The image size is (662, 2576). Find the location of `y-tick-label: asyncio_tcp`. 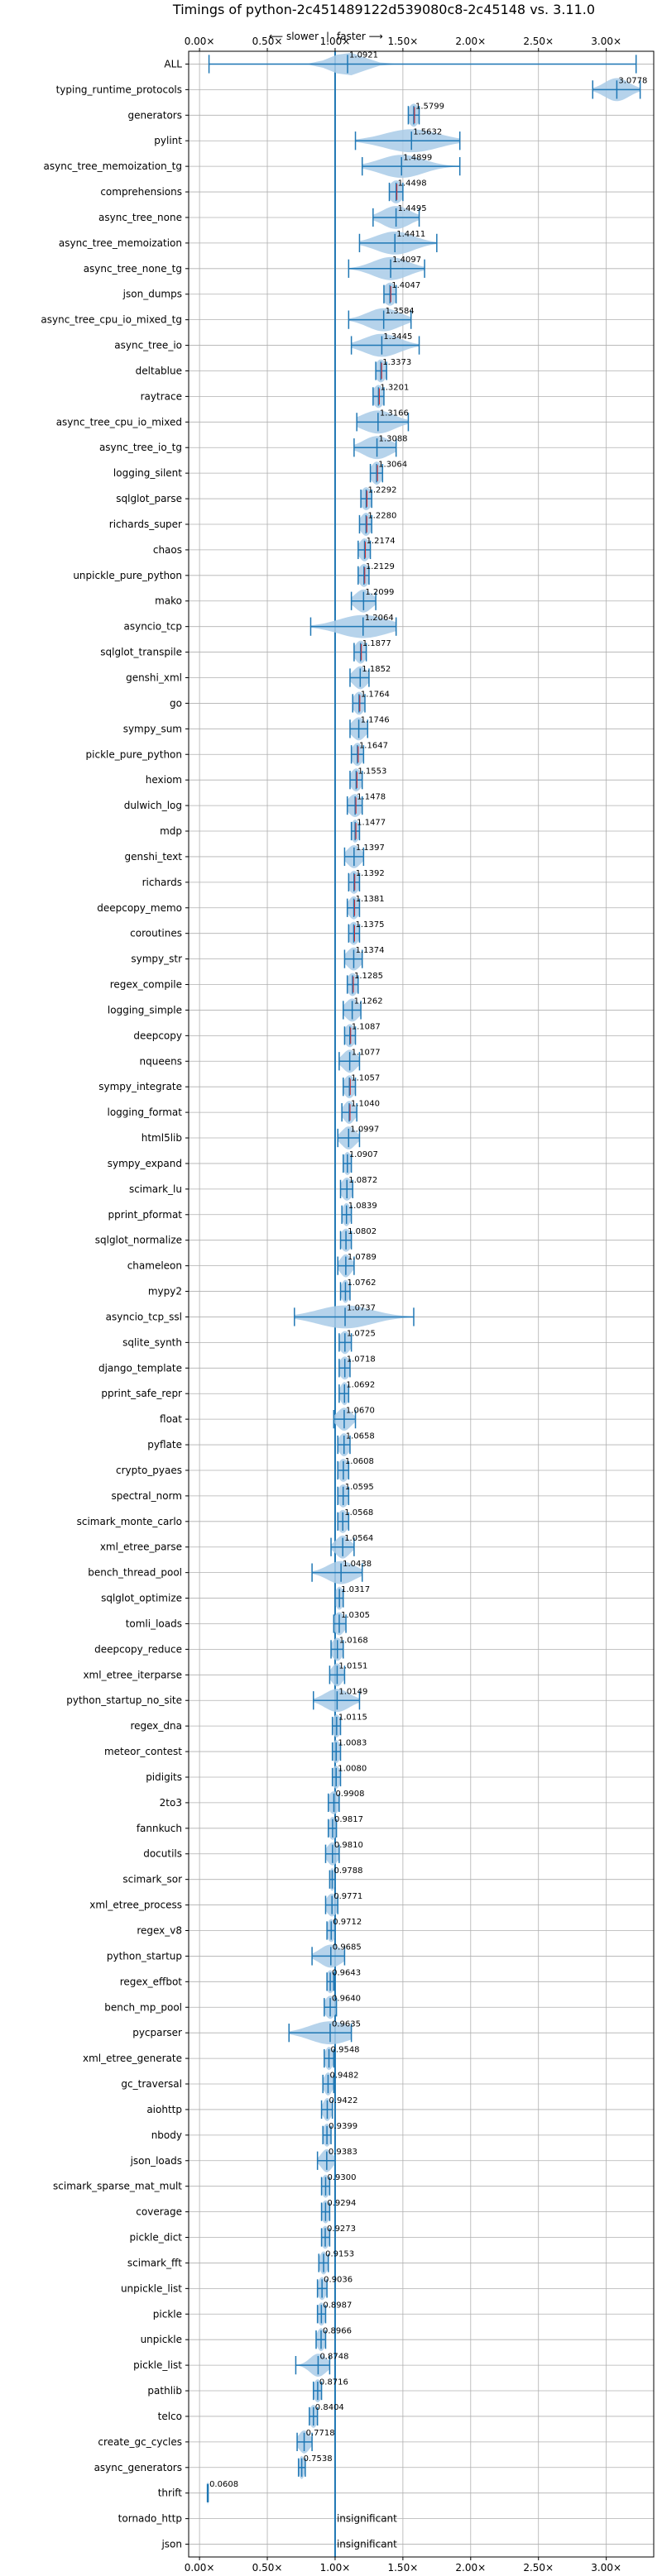

y-tick-label: asyncio_tcp is located at coordinates (152, 627).